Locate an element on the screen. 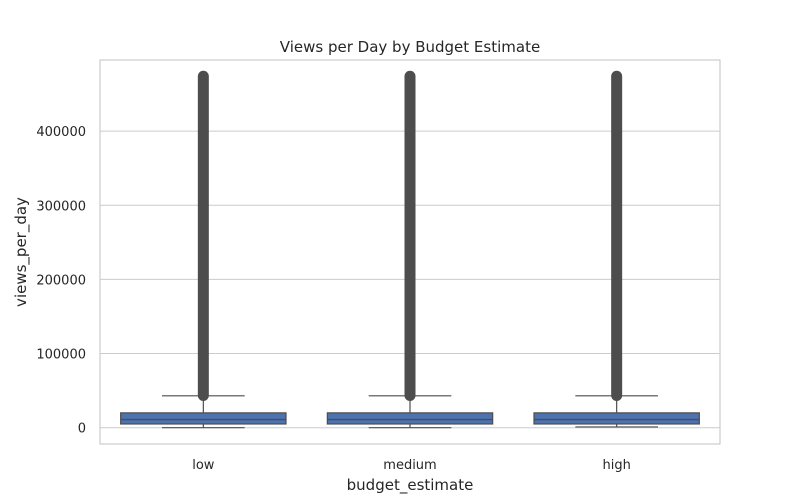 The image size is (800, 500). x-tick-label: high is located at coordinates (616, 465).